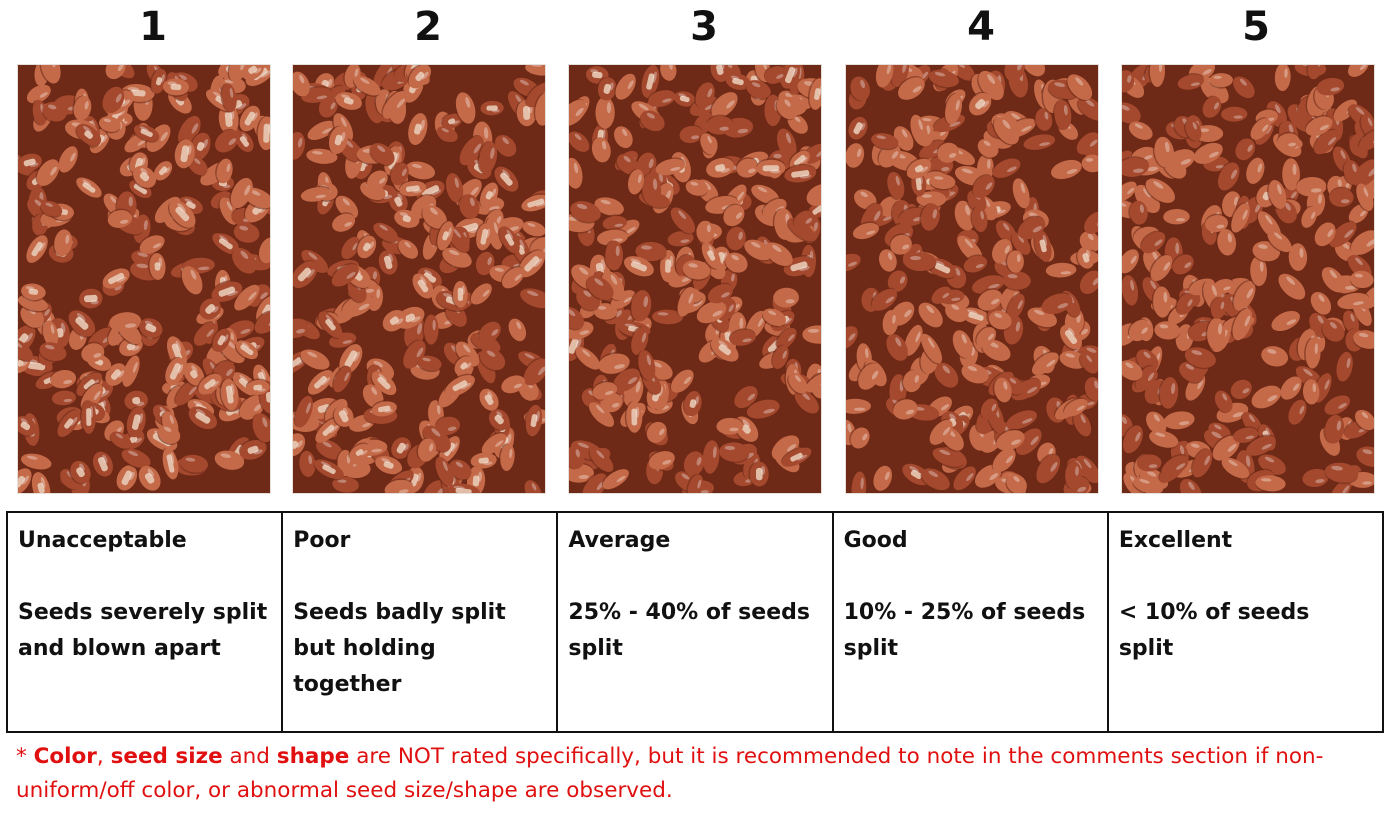  Describe the element at coordinates (1256, 27) in the screenshot. I see `score-5: 5` at that location.